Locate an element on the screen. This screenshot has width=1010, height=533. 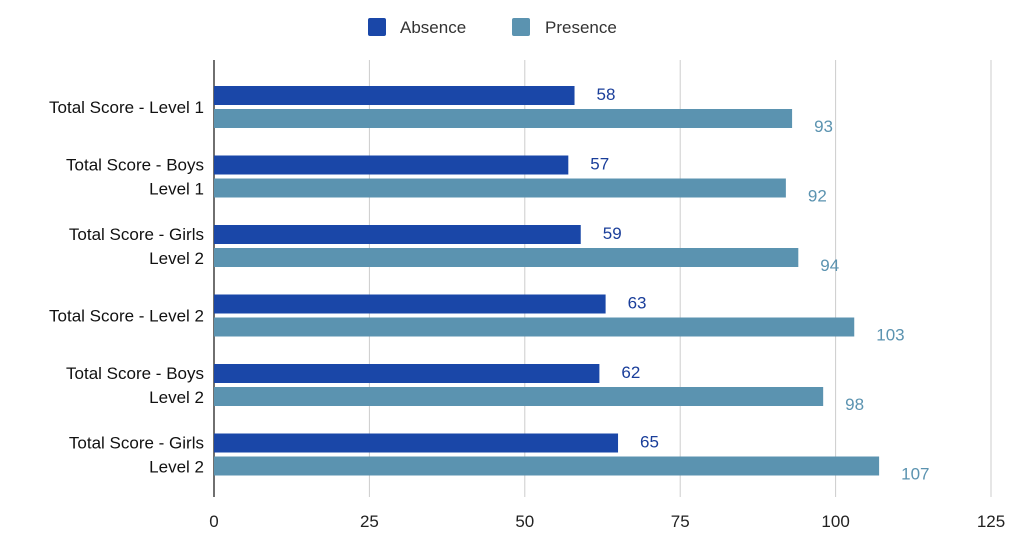
data-label-presence: 93 is located at coordinates (823, 126).